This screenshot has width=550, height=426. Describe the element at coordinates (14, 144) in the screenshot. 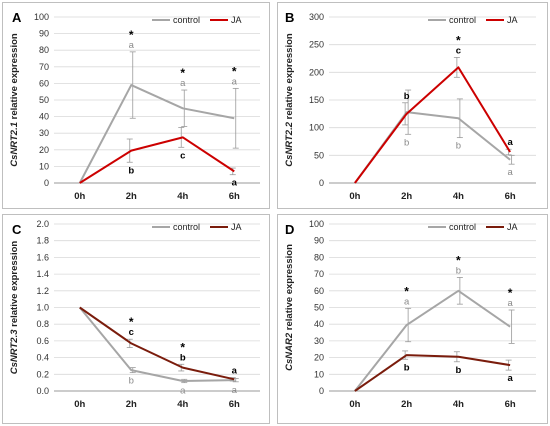

I see `y-axis-label-gene: CsNRT2.1` at that location.